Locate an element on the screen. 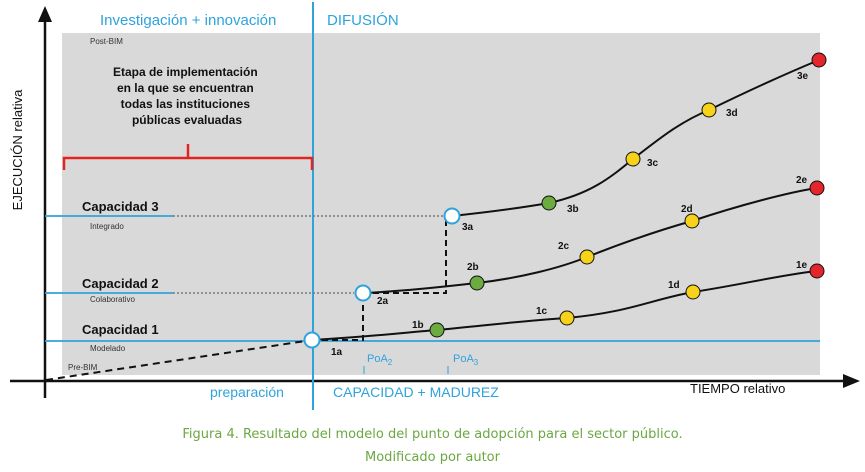 This screenshot has height=472, width=865. point-1a: 1a is located at coordinates (323, 344).